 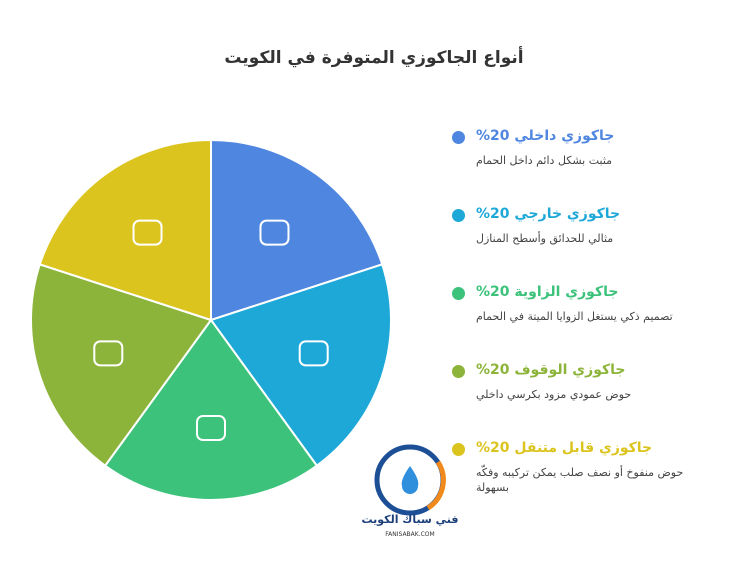 I want to click on legend-title: جاكوزي الوقوف 20%, so click(x=592, y=370).